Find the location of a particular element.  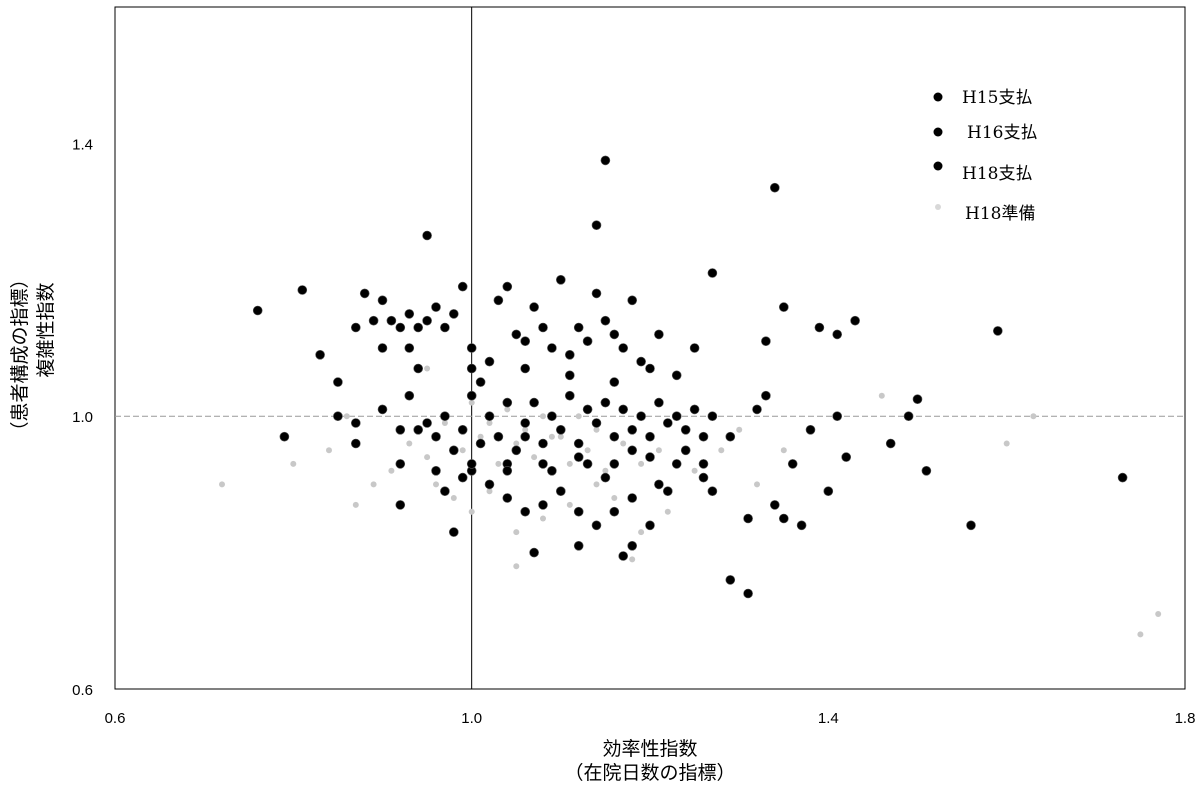

legend-marker-h18 is located at coordinates (938, 166).